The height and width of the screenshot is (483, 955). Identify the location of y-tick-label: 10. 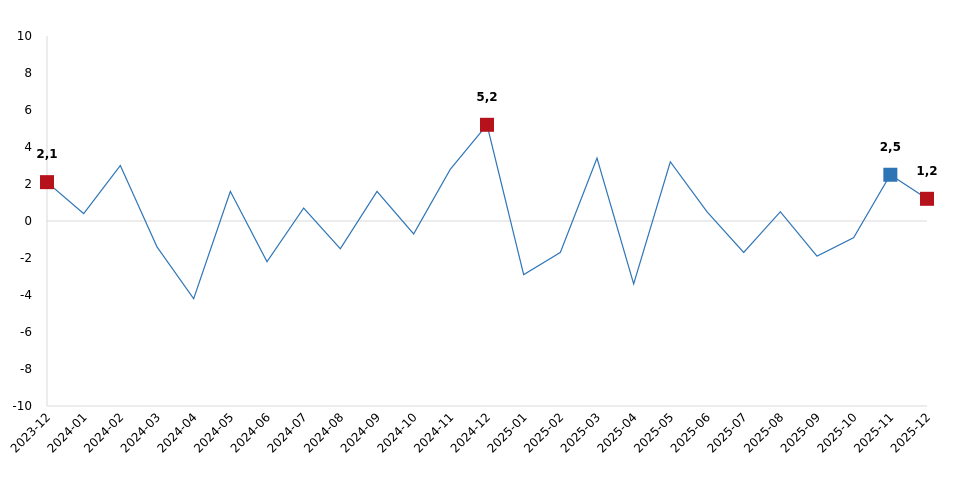
(24, 36).